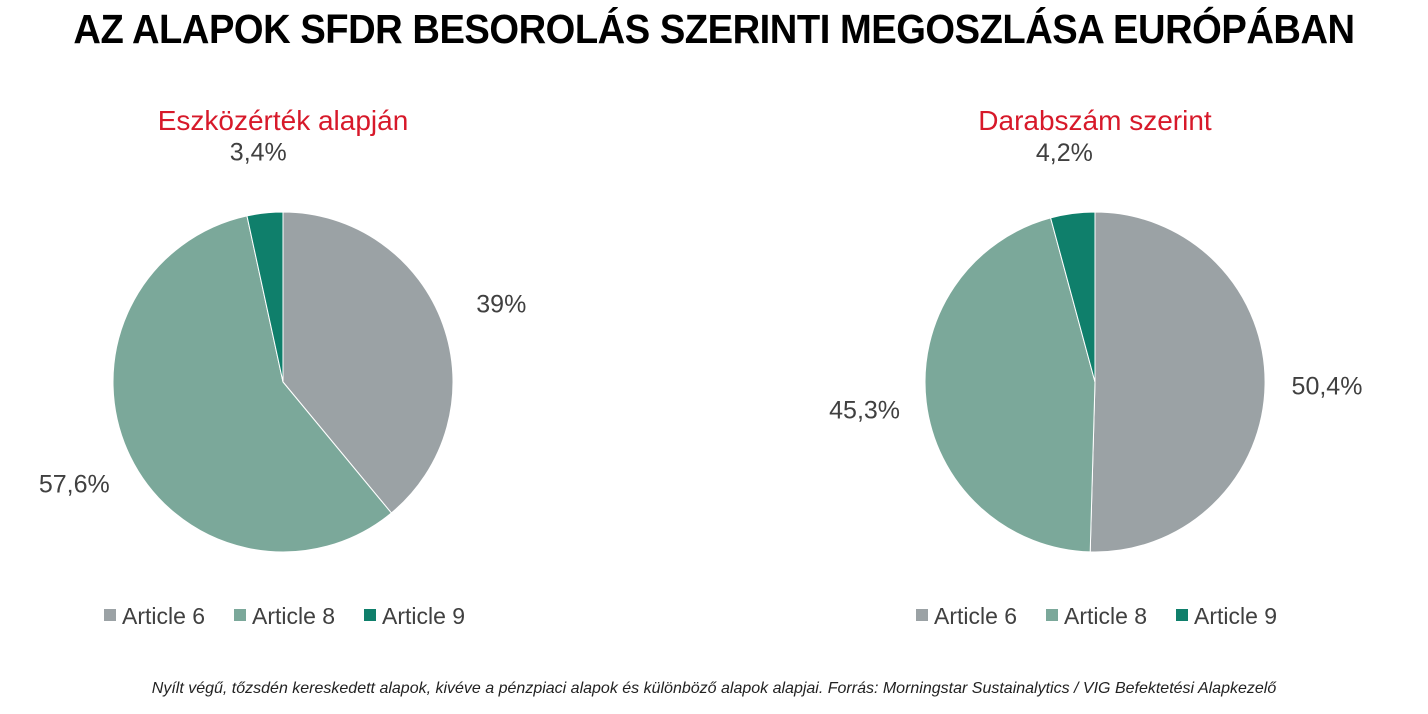 The image size is (1428, 714). What do you see at coordinates (1095, 120) in the screenshot?
I see `chart-subtitle: Darabszám szerint` at bounding box center [1095, 120].